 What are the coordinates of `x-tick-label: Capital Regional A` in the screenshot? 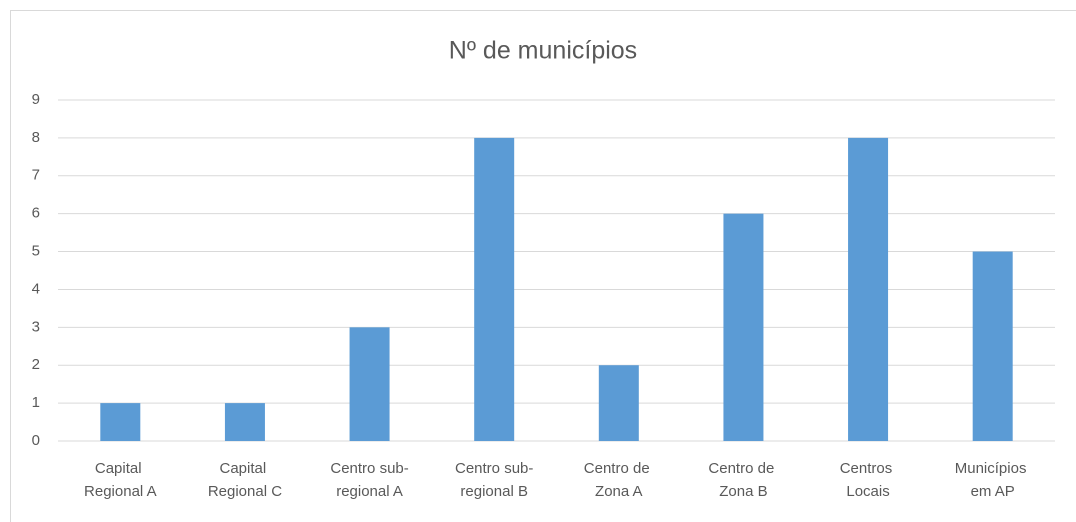 It's located at (120, 480).